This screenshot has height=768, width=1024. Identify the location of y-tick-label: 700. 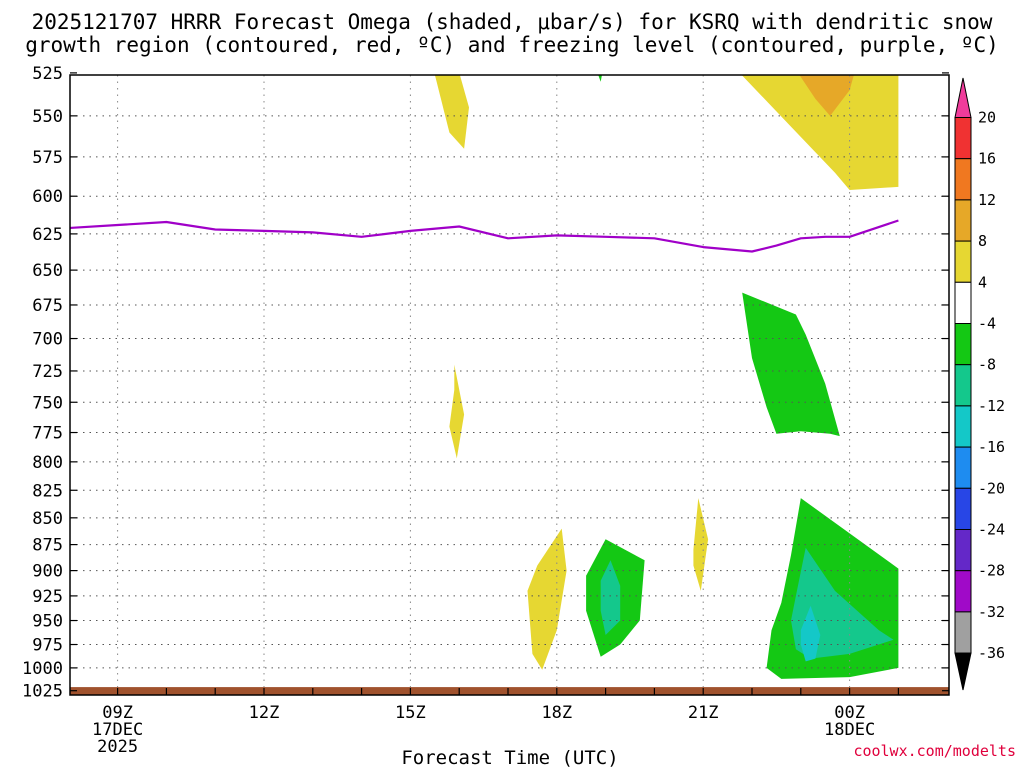
(47, 340).